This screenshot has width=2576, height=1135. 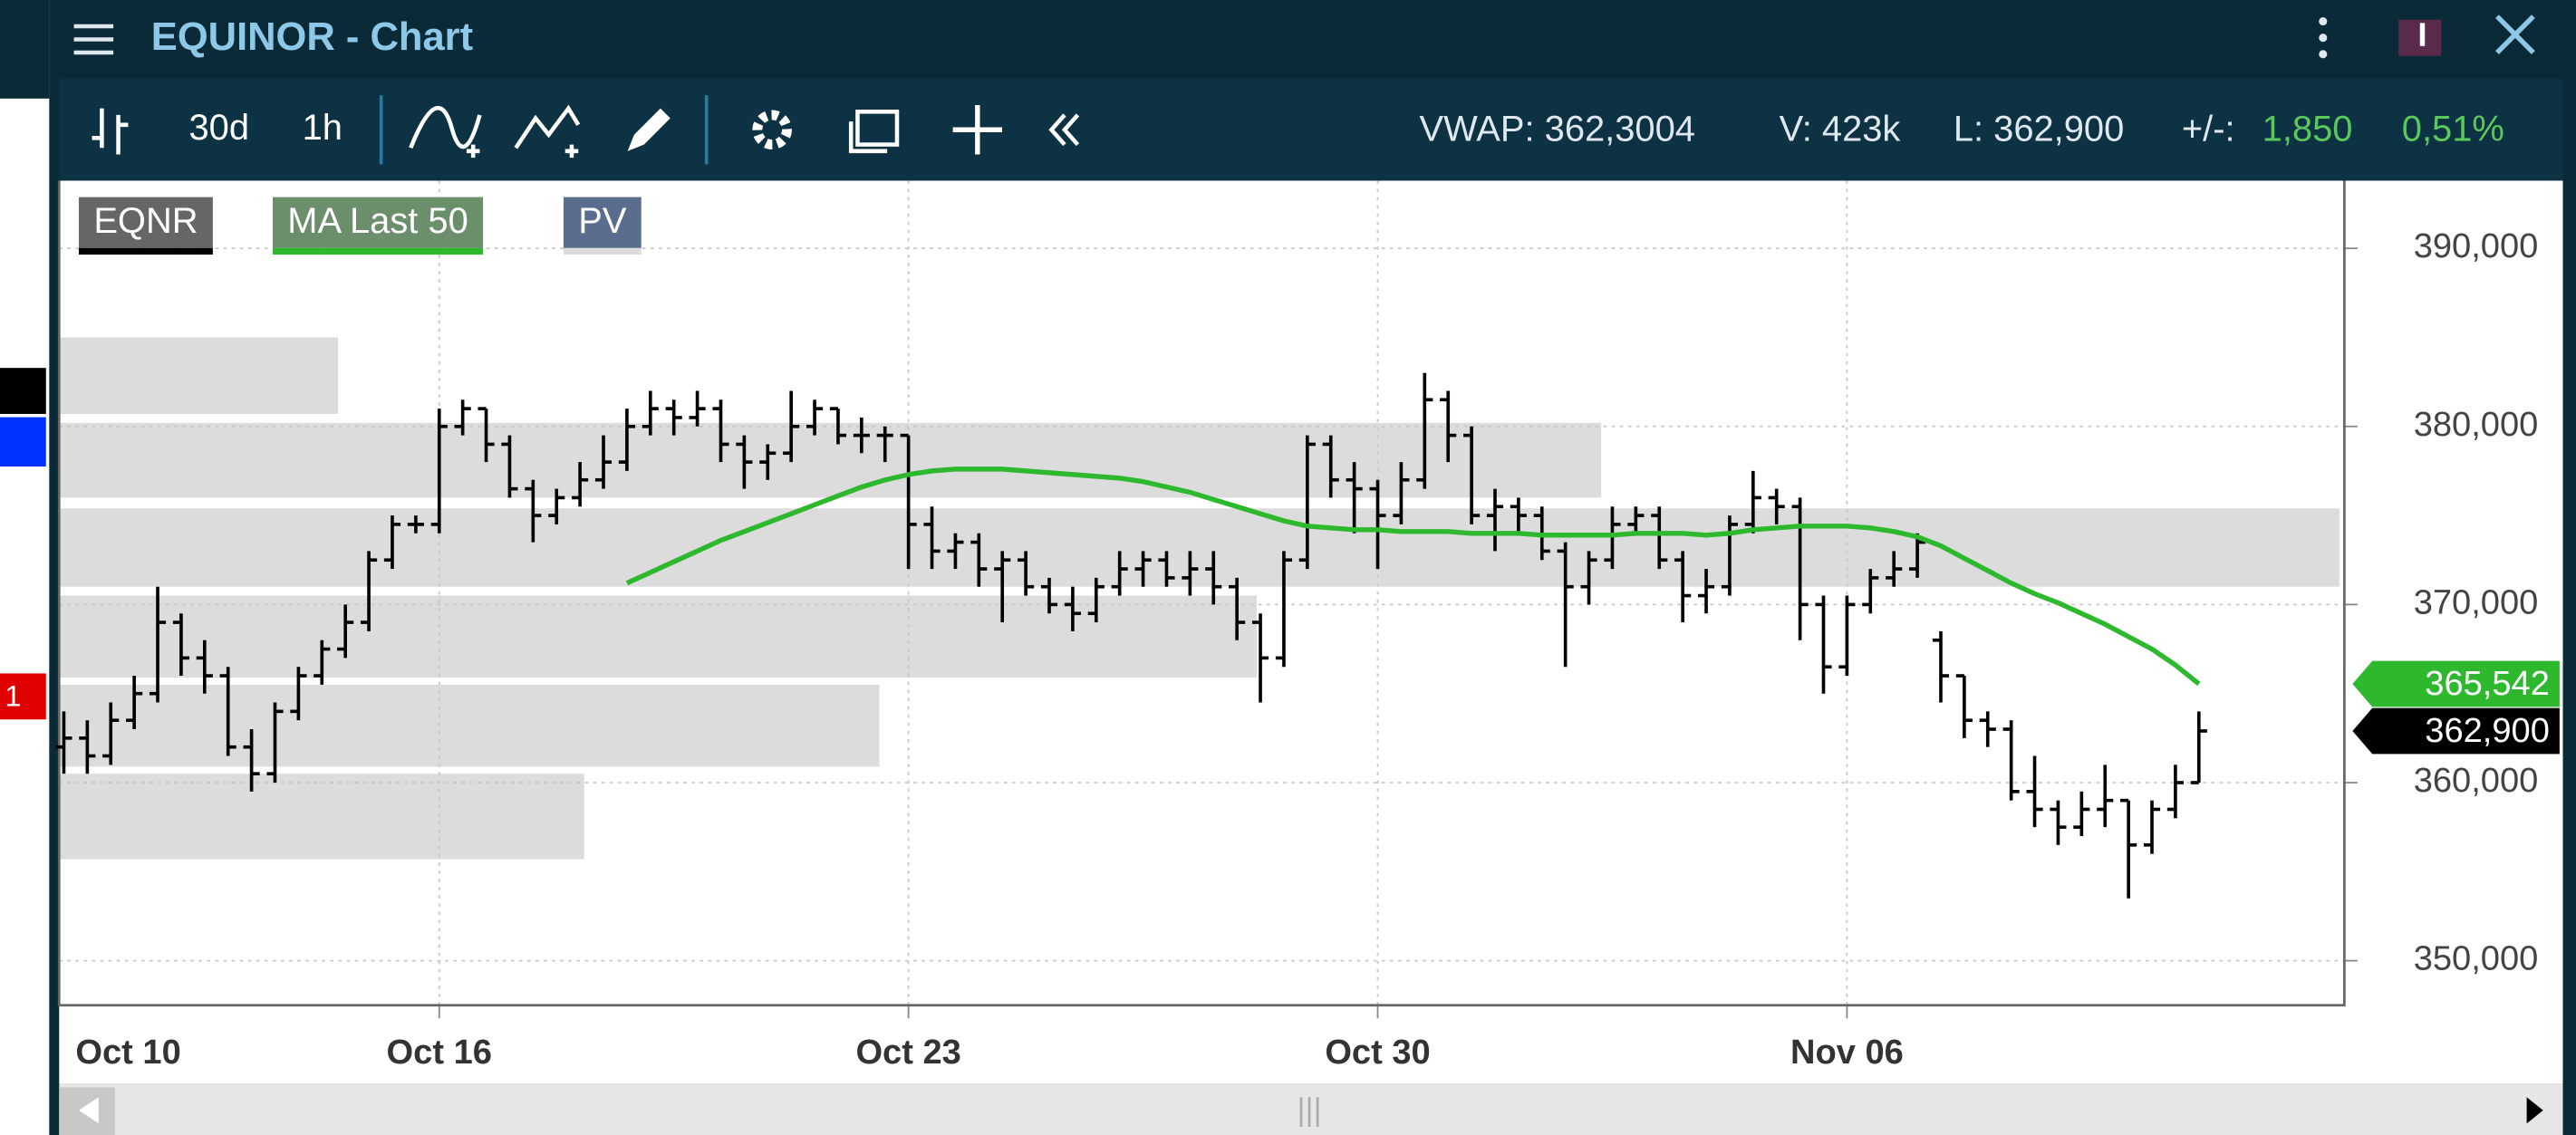 I want to click on legend-tag-label: PV, so click(x=602, y=221).